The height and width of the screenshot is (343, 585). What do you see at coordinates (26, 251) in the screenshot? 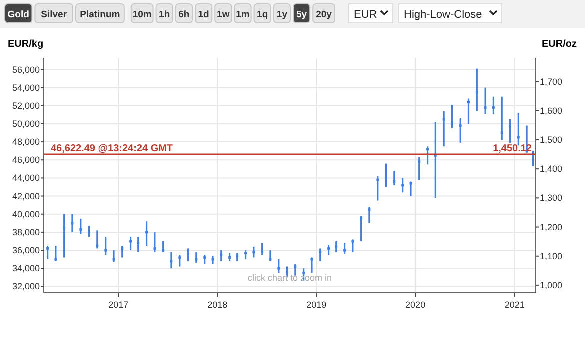
I see `y-tick-label: 36,000` at bounding box center [26, 251].